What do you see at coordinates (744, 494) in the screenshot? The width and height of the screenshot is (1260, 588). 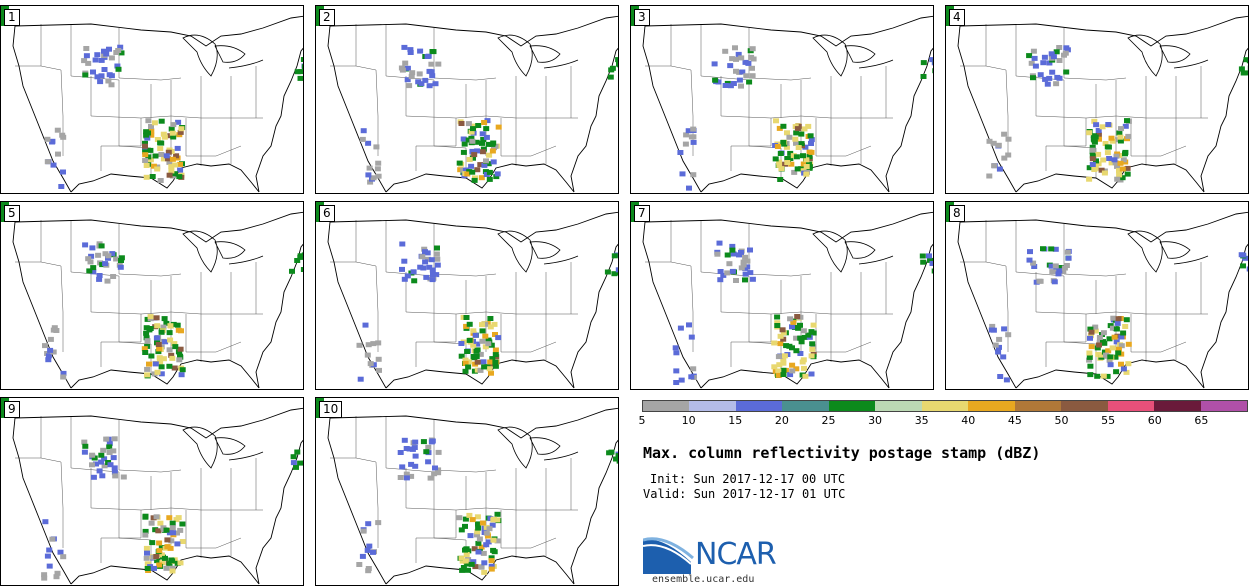 I see `valid-time: Valid: Sun 2017-12-17 01 UTC` at bounding box center [744, 494].